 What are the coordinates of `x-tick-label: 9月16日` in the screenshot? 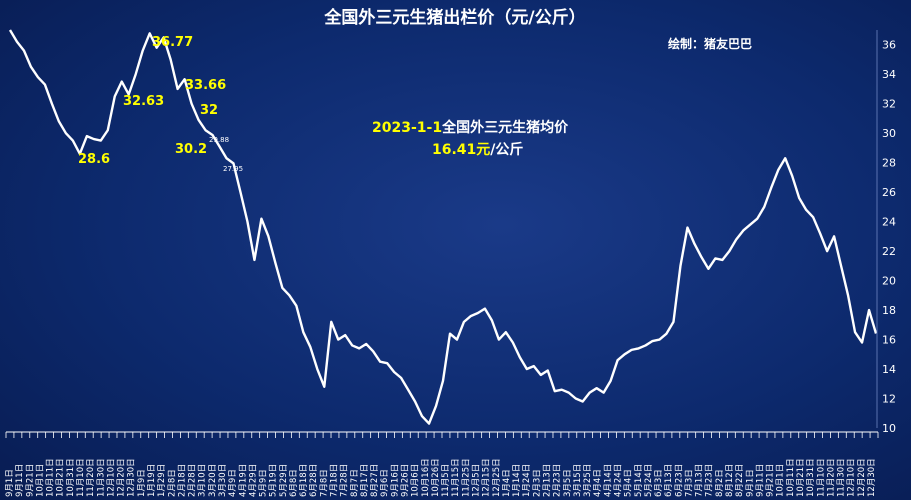 It's located at (395, 480).